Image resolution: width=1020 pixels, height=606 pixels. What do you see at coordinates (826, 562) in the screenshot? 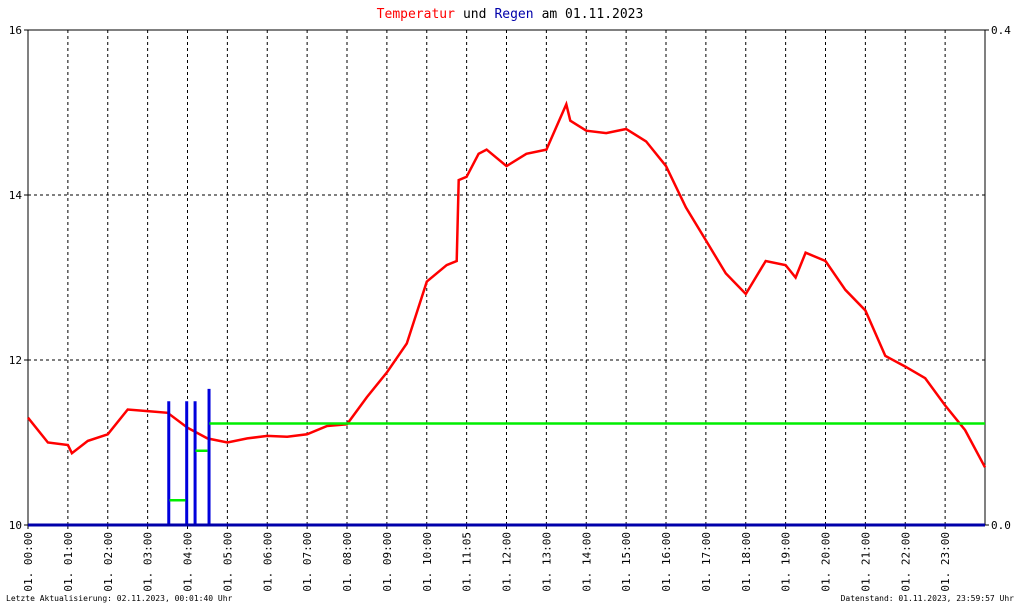
I see `x-tick-label: 01. 20:00` at bounding box center [826, 562].